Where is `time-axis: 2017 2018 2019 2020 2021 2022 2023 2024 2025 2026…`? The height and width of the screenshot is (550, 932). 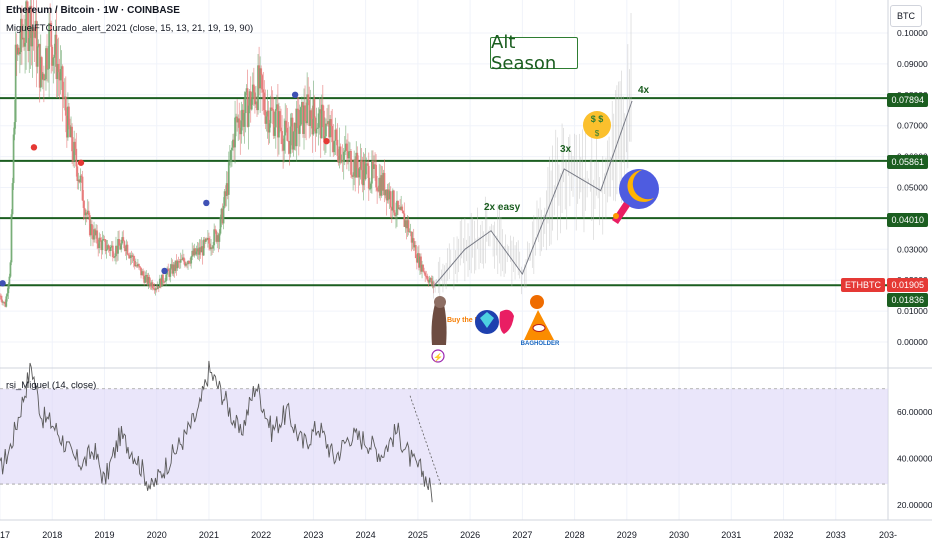 time-axis: 2017 2018 2019 2020 2021 2022 2023 2024 2025 2026… is located at coordinates (448, 535).